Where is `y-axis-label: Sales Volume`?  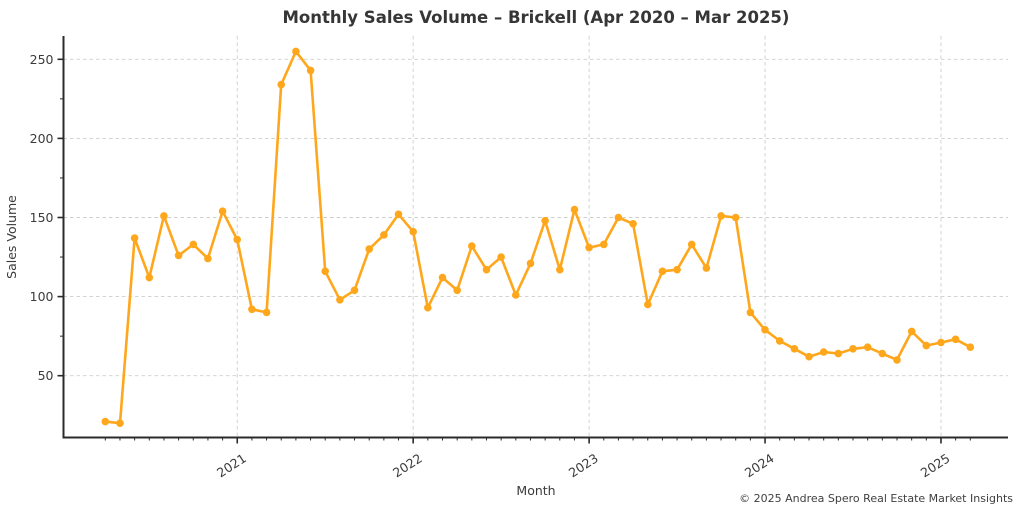
y-axis-label: Sales Volume is located at coordinates (11, 237).